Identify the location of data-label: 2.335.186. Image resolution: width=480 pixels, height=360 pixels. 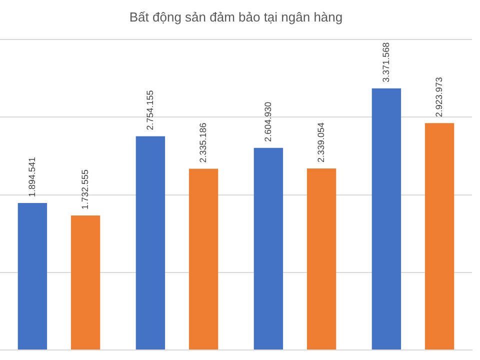
(203, 142).